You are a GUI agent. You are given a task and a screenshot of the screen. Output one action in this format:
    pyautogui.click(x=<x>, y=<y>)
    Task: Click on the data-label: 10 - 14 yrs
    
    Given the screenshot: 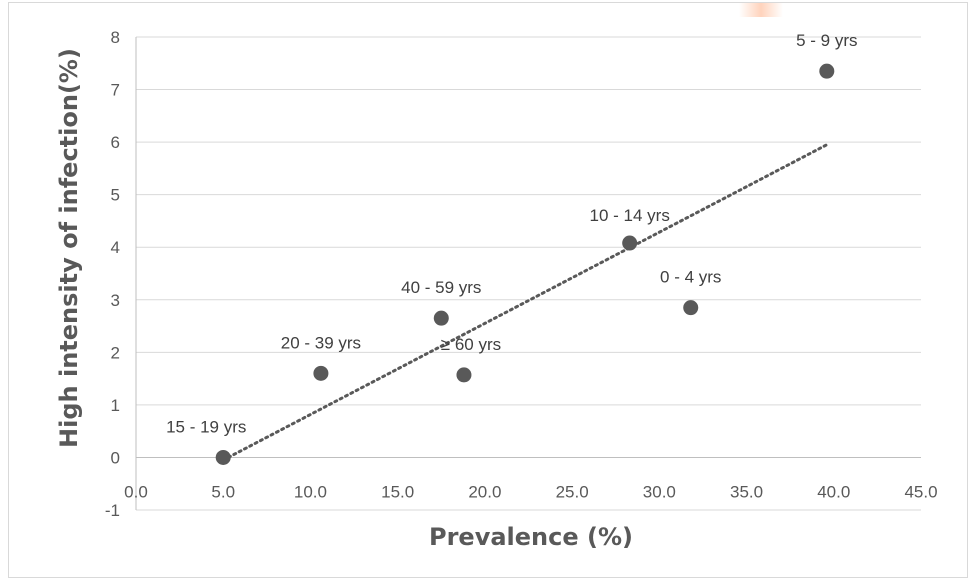 What is the action you would take?
    pyautogui.click(x=630, y=215)
    